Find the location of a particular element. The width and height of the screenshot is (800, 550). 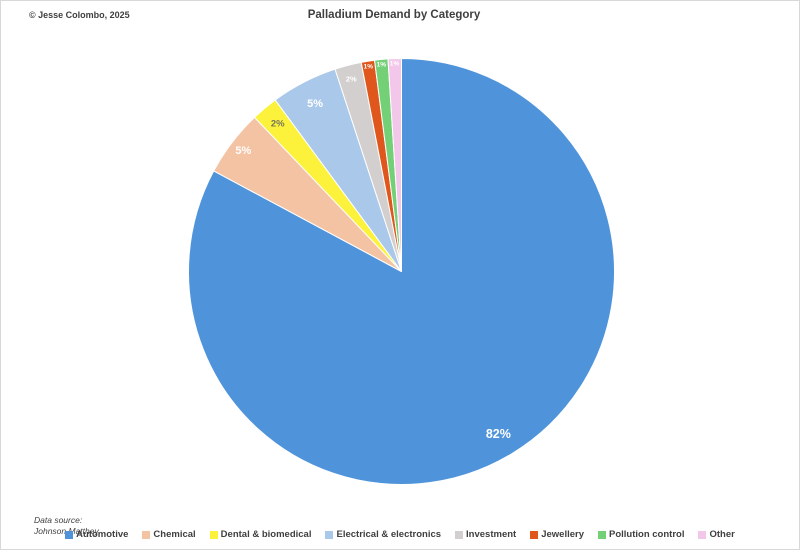

chart-title: Palladium Demand by Category is located at coordinates (394, 15).